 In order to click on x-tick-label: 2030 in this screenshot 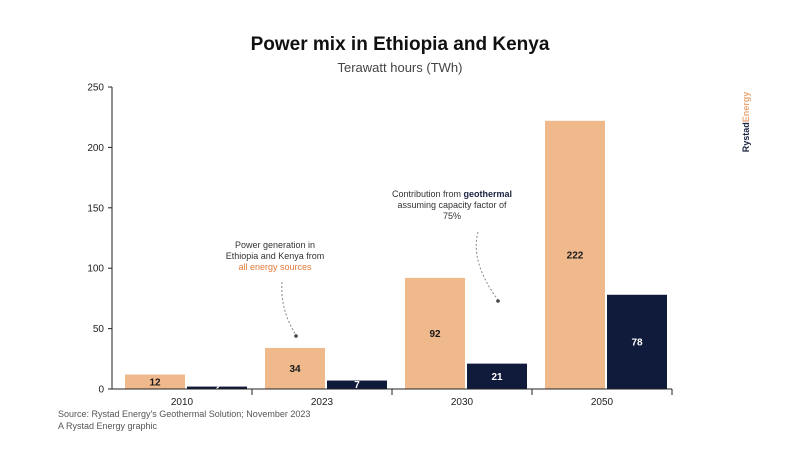, I will do `click(462, 402)`.